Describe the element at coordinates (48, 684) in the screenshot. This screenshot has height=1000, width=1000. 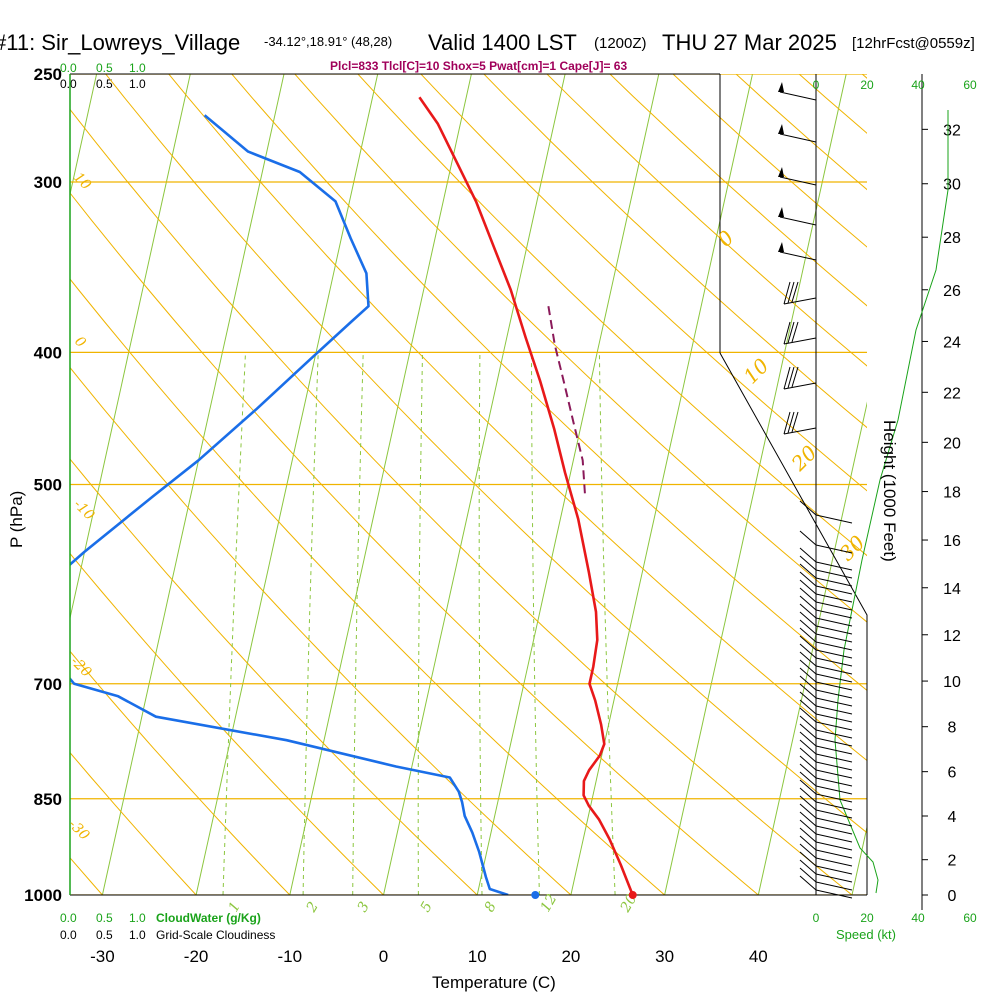
I see `pressure-tick-label: 700` at that location.